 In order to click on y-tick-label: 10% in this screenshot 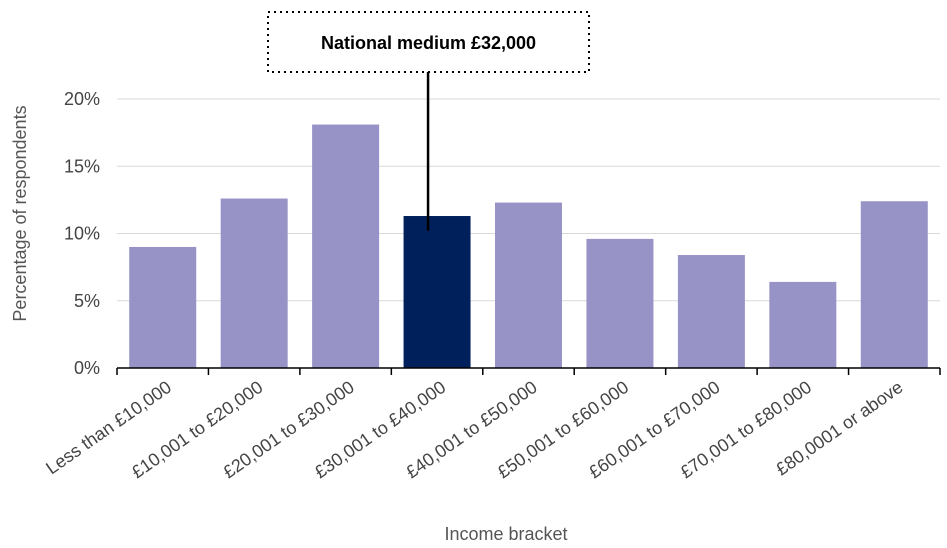, I will do `click(82, 234)`.